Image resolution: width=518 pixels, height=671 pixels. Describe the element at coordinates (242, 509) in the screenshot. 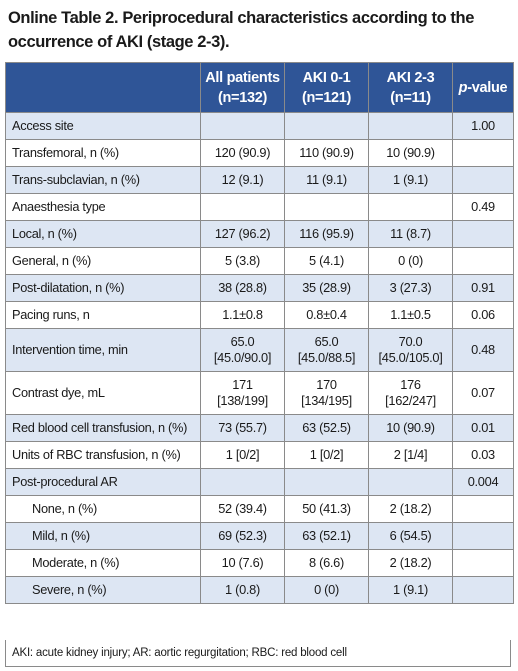

I see `cell-all: 52 (39.4)` at that location.